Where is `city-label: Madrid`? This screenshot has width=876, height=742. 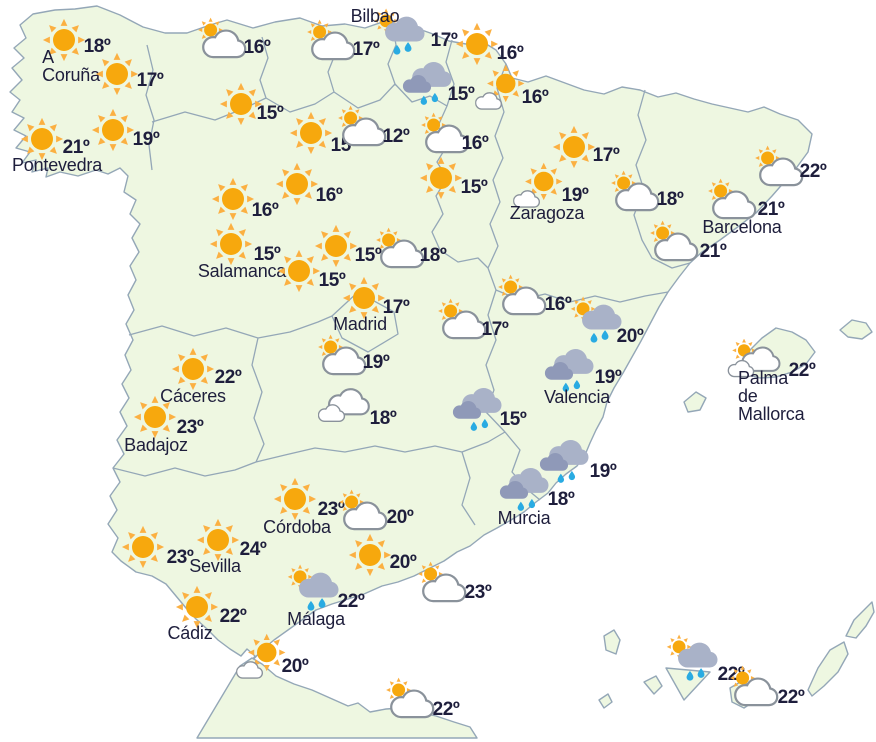 city-label: Madrid is located at coordinates (360, 324).